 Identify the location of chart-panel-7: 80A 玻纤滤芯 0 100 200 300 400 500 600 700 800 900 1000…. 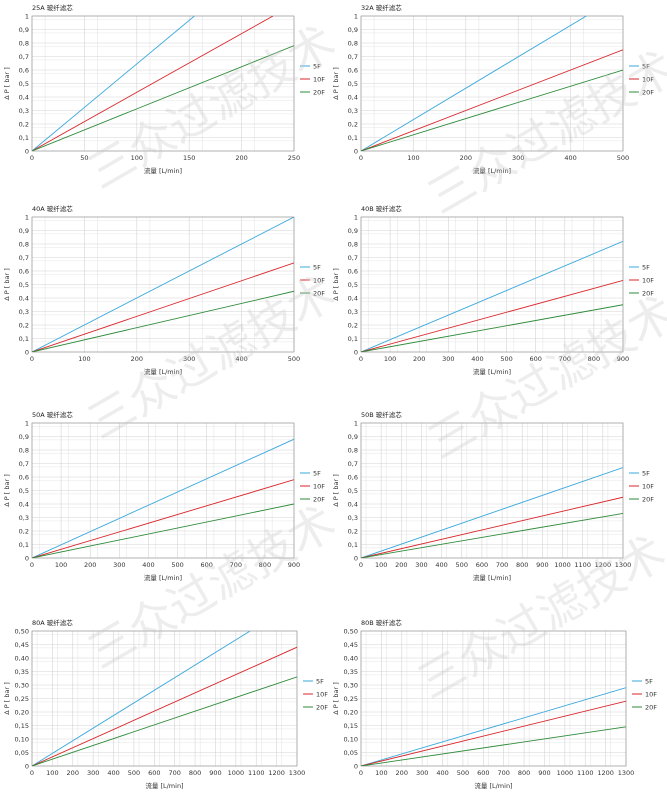
(165, 704).